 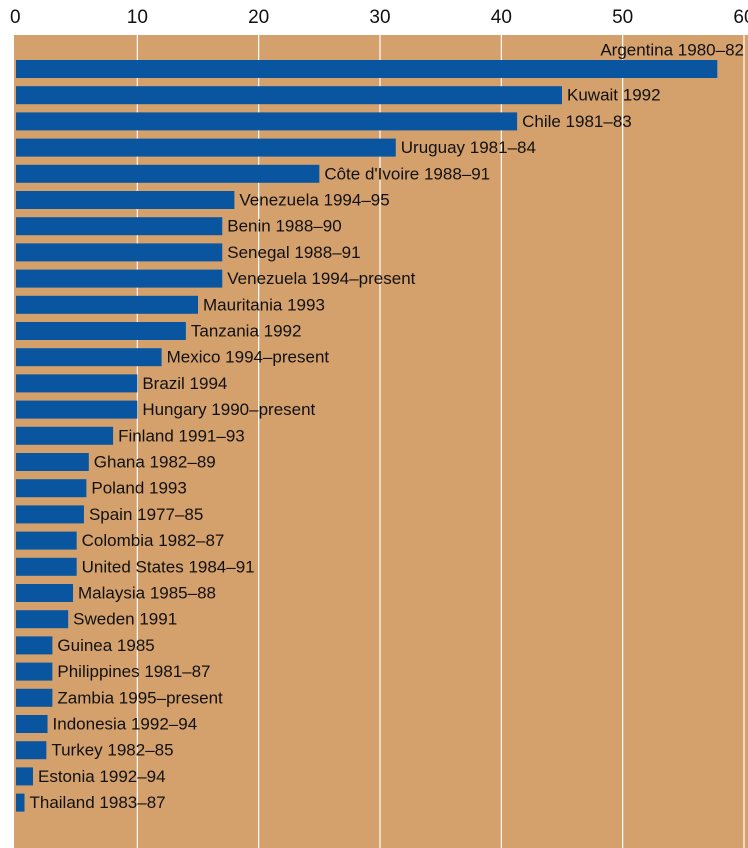 I want to click on bar-label: Thailand 1983–87, so click(x=97, y=802).